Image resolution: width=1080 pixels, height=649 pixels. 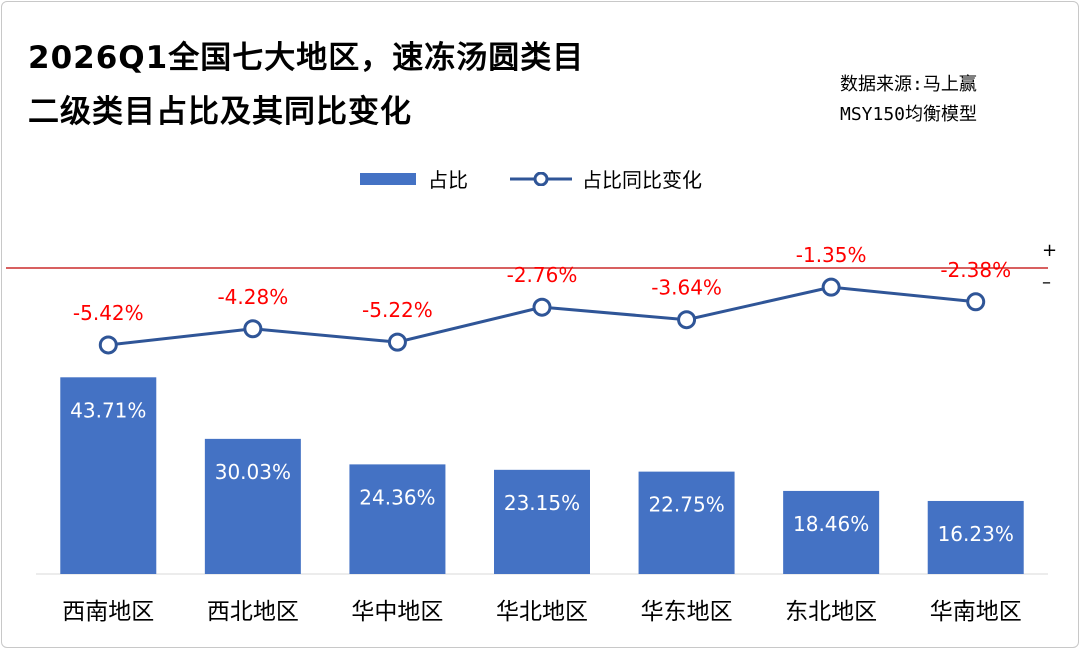 What do you see at coordinates (686, 288) in the screenshot?
I see `change-value-label-4: -3.64%` at bounding box center [686, 288].